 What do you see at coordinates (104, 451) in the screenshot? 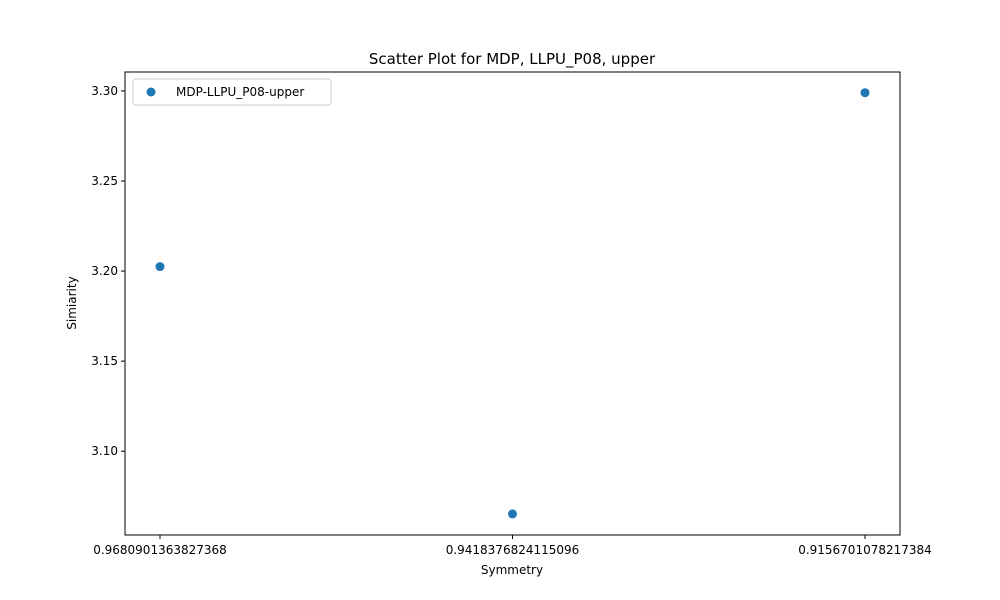
I see `y-tick-label: 3.10` at bounding box center [104, 451].